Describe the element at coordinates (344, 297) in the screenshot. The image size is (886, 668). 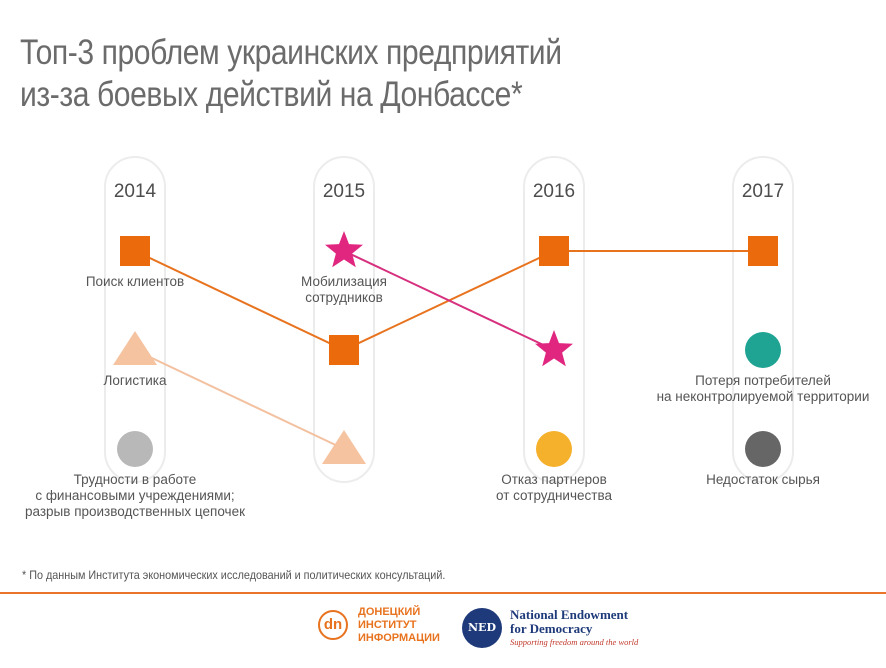
I see `item-label-line: сотрудников` at that location.